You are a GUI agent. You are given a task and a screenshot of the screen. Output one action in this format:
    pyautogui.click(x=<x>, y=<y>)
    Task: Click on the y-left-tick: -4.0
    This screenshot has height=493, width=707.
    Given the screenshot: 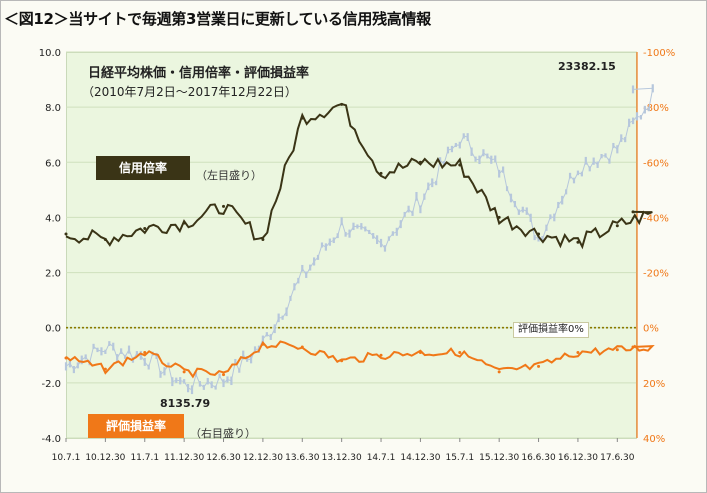 What is the action you would take?
    pyautogui.click(x=51, y=439)
    